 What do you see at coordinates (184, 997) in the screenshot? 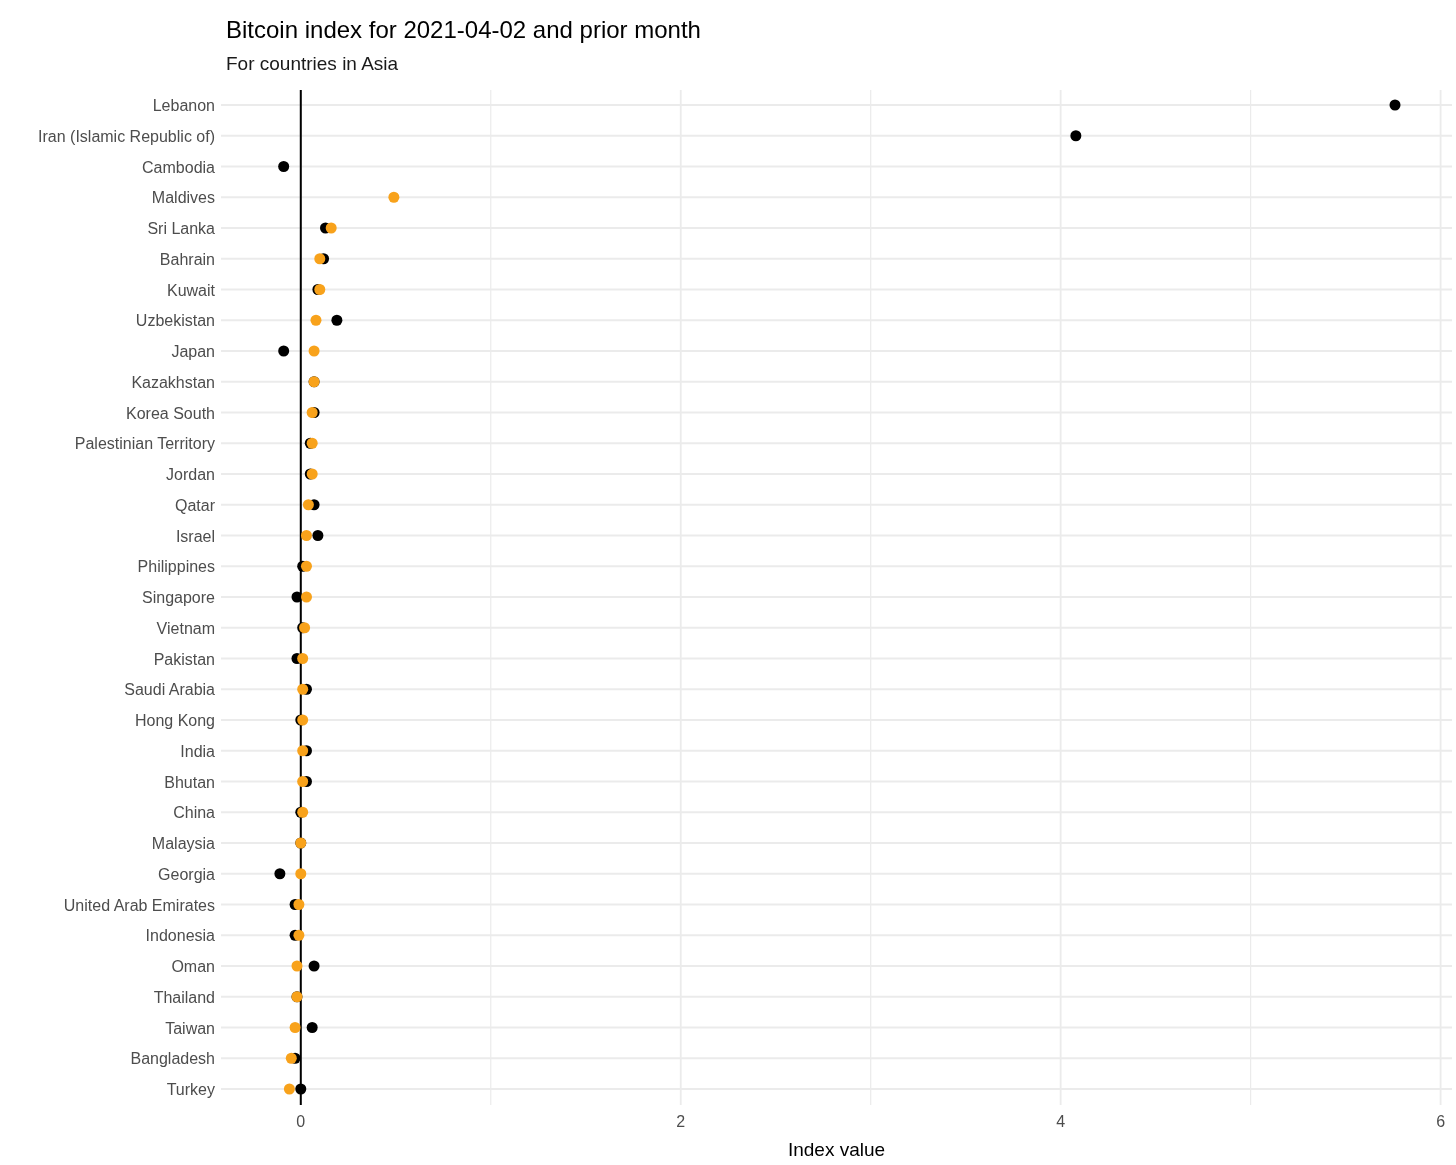
I see `y-tick-label: Thailand` at bounding box center [184, 997].